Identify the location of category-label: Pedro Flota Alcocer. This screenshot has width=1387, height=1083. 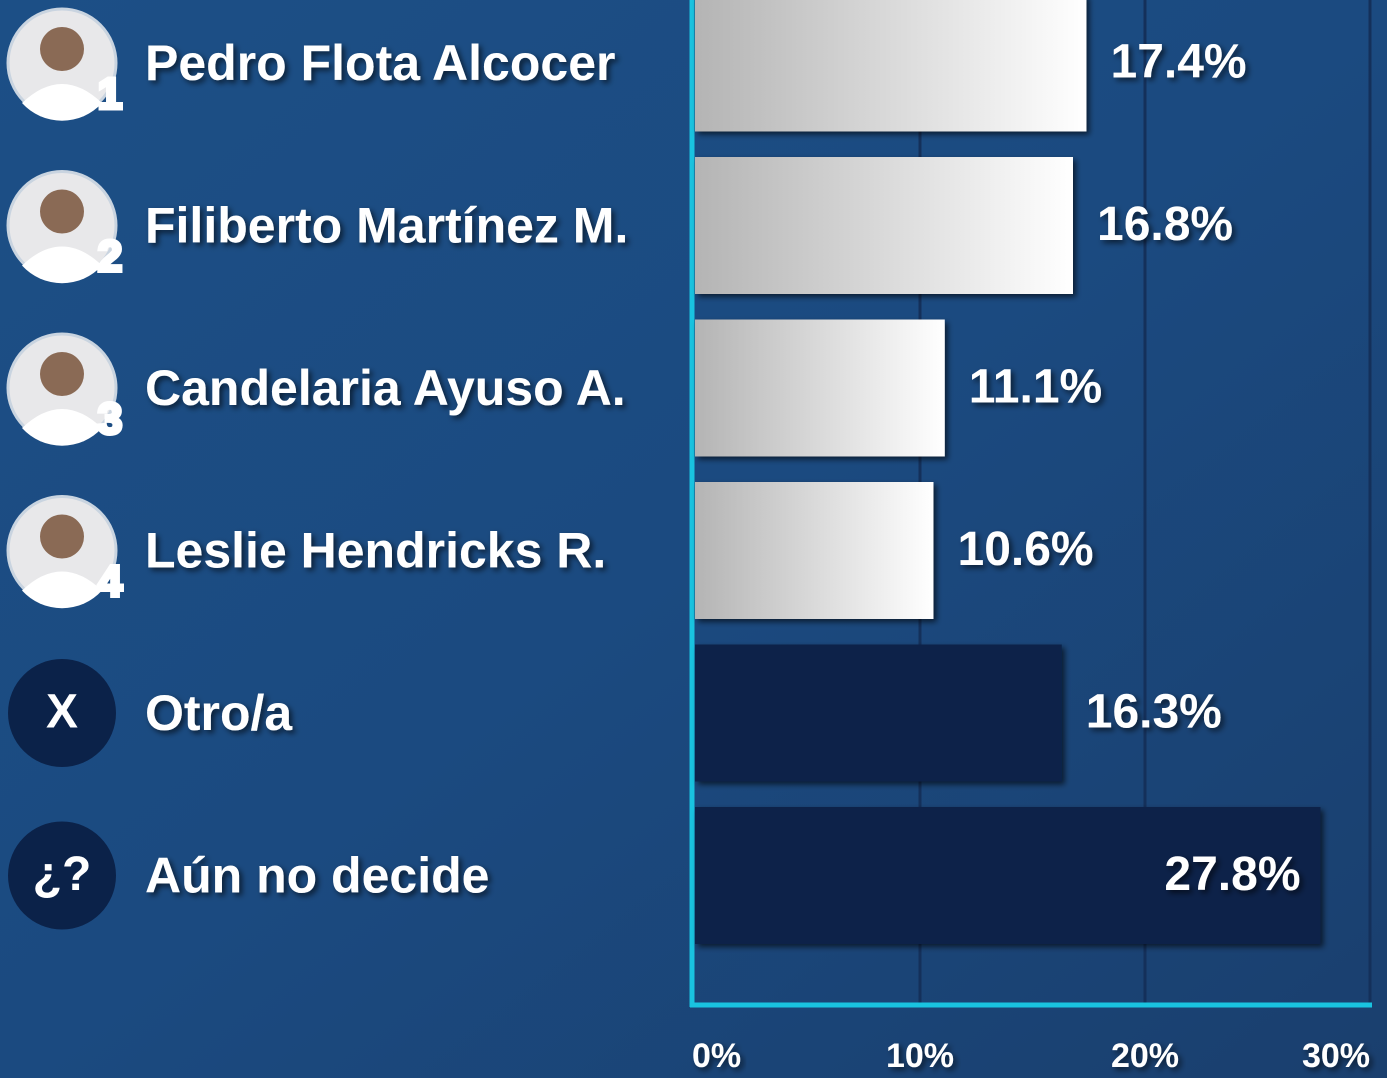
(380, 63).